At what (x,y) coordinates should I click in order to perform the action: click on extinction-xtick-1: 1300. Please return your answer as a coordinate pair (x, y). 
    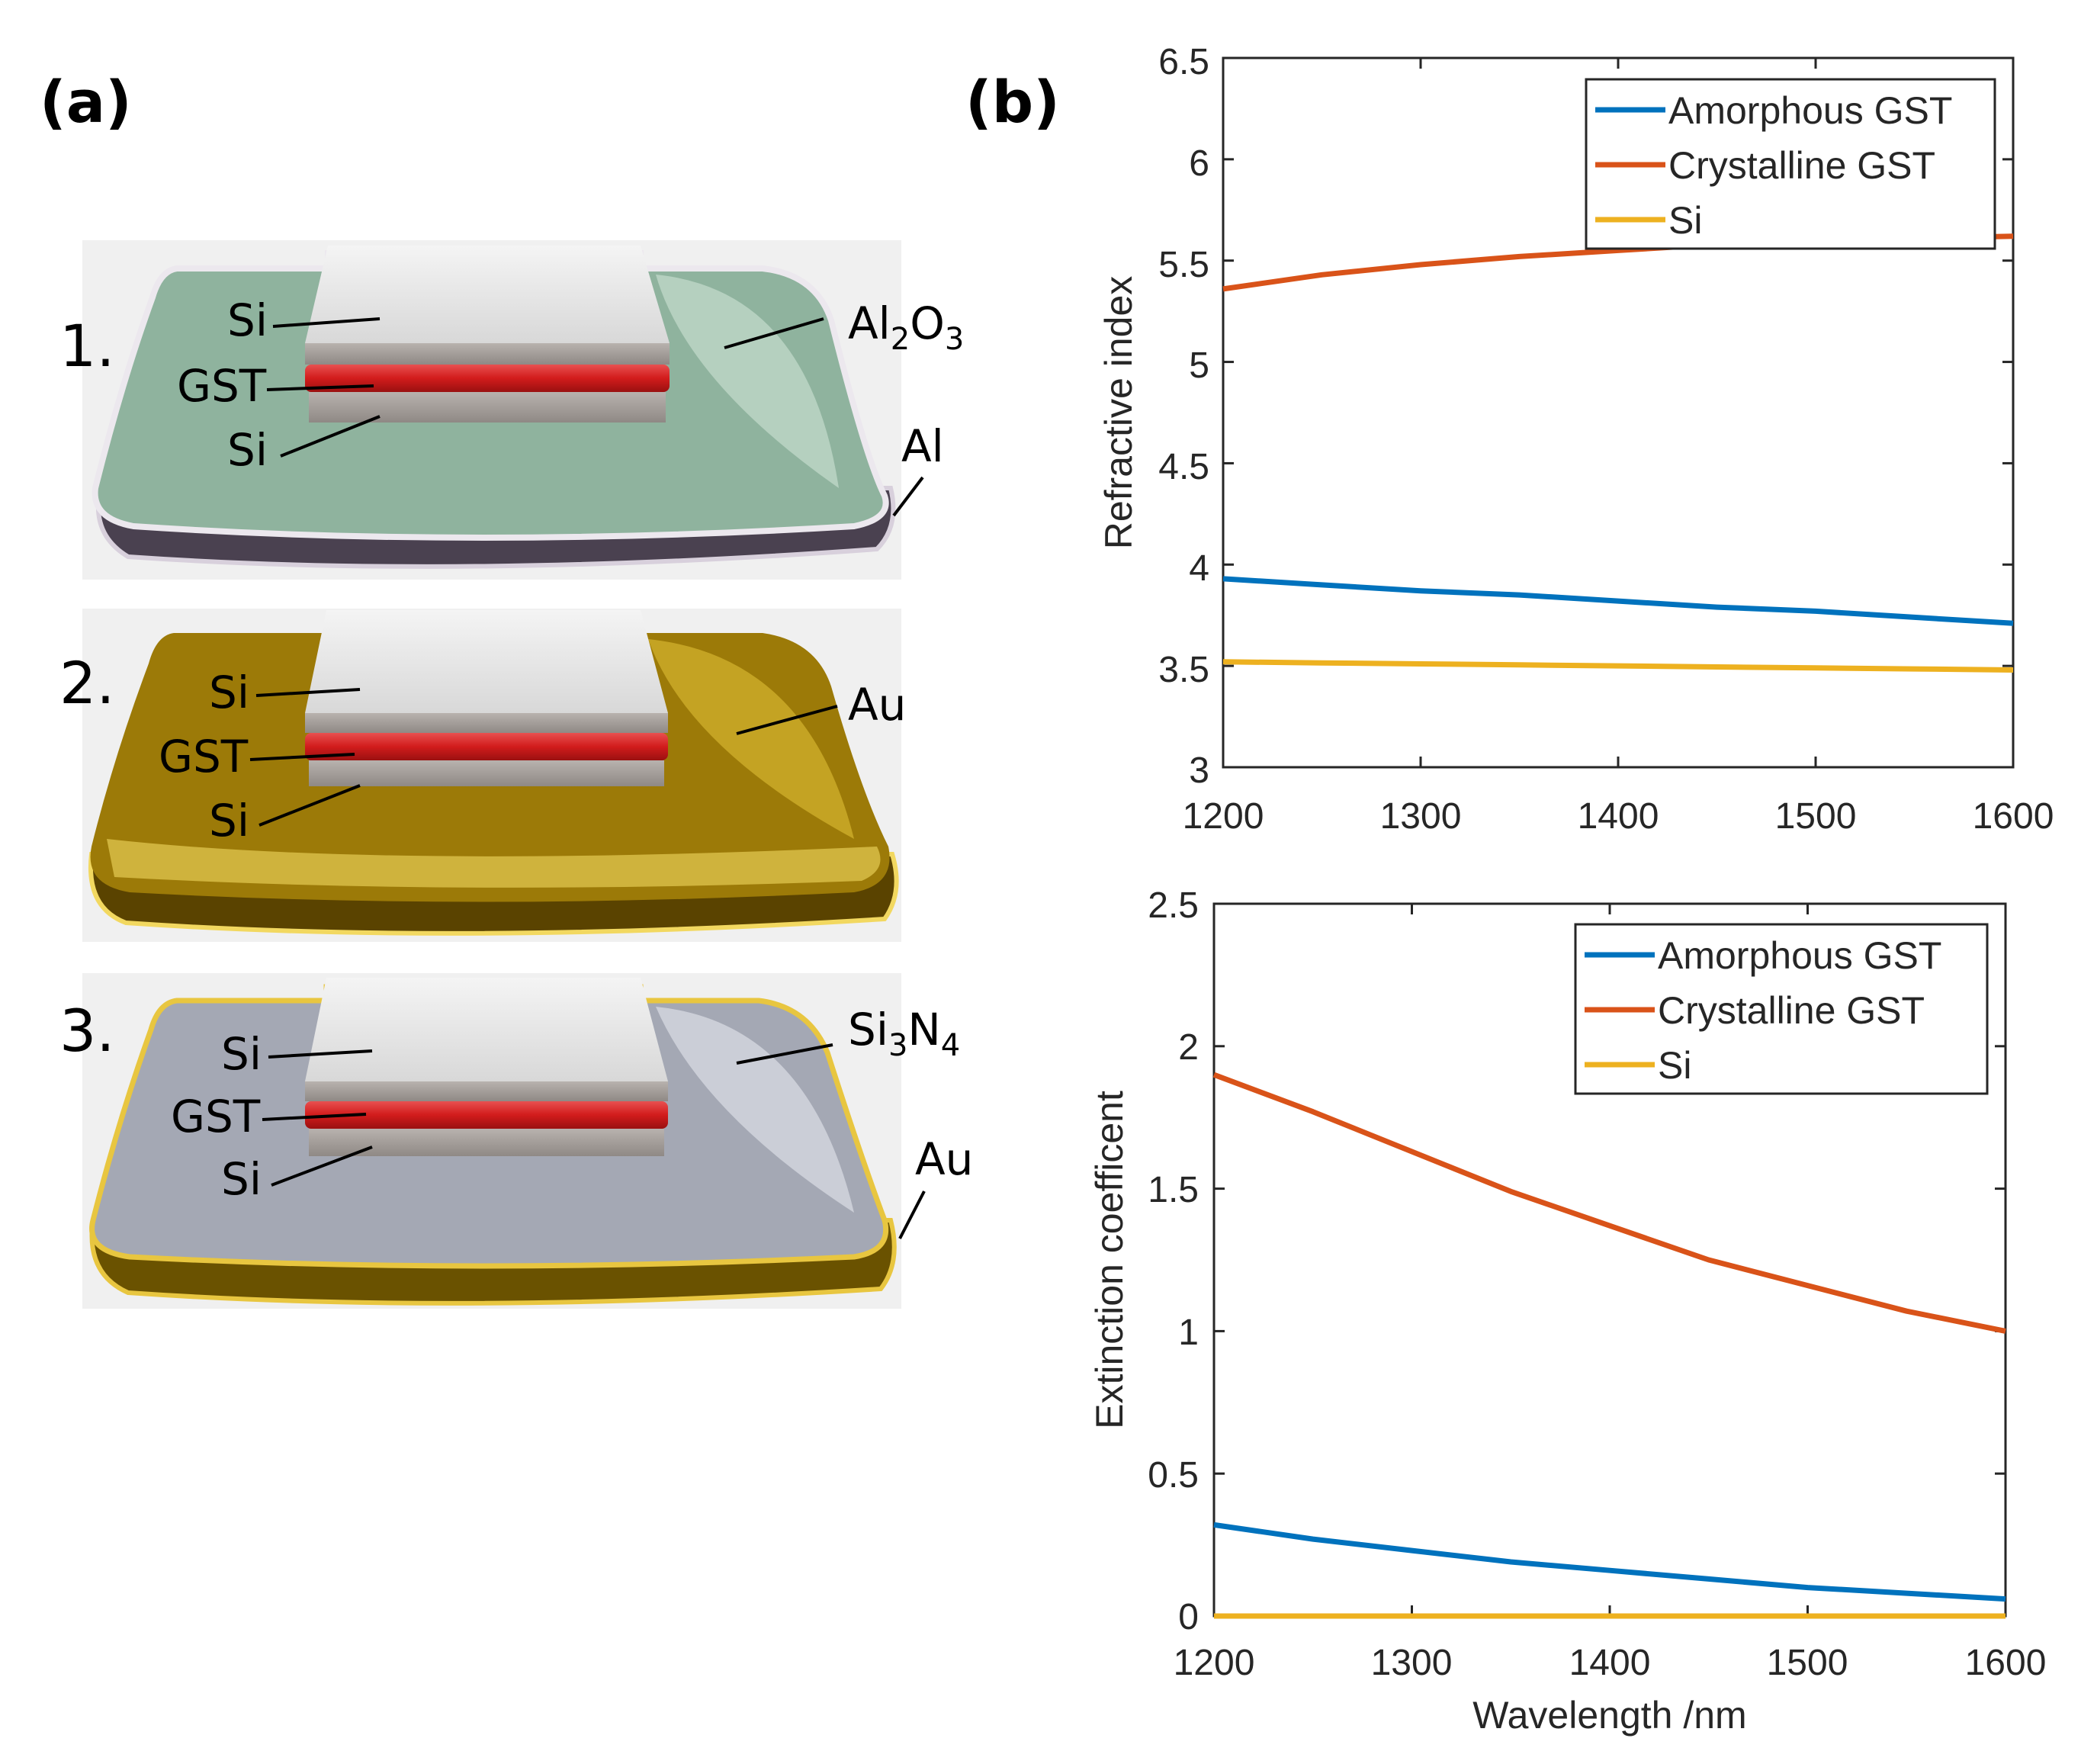
    Looking at the image, I should click on (1412, 1663).